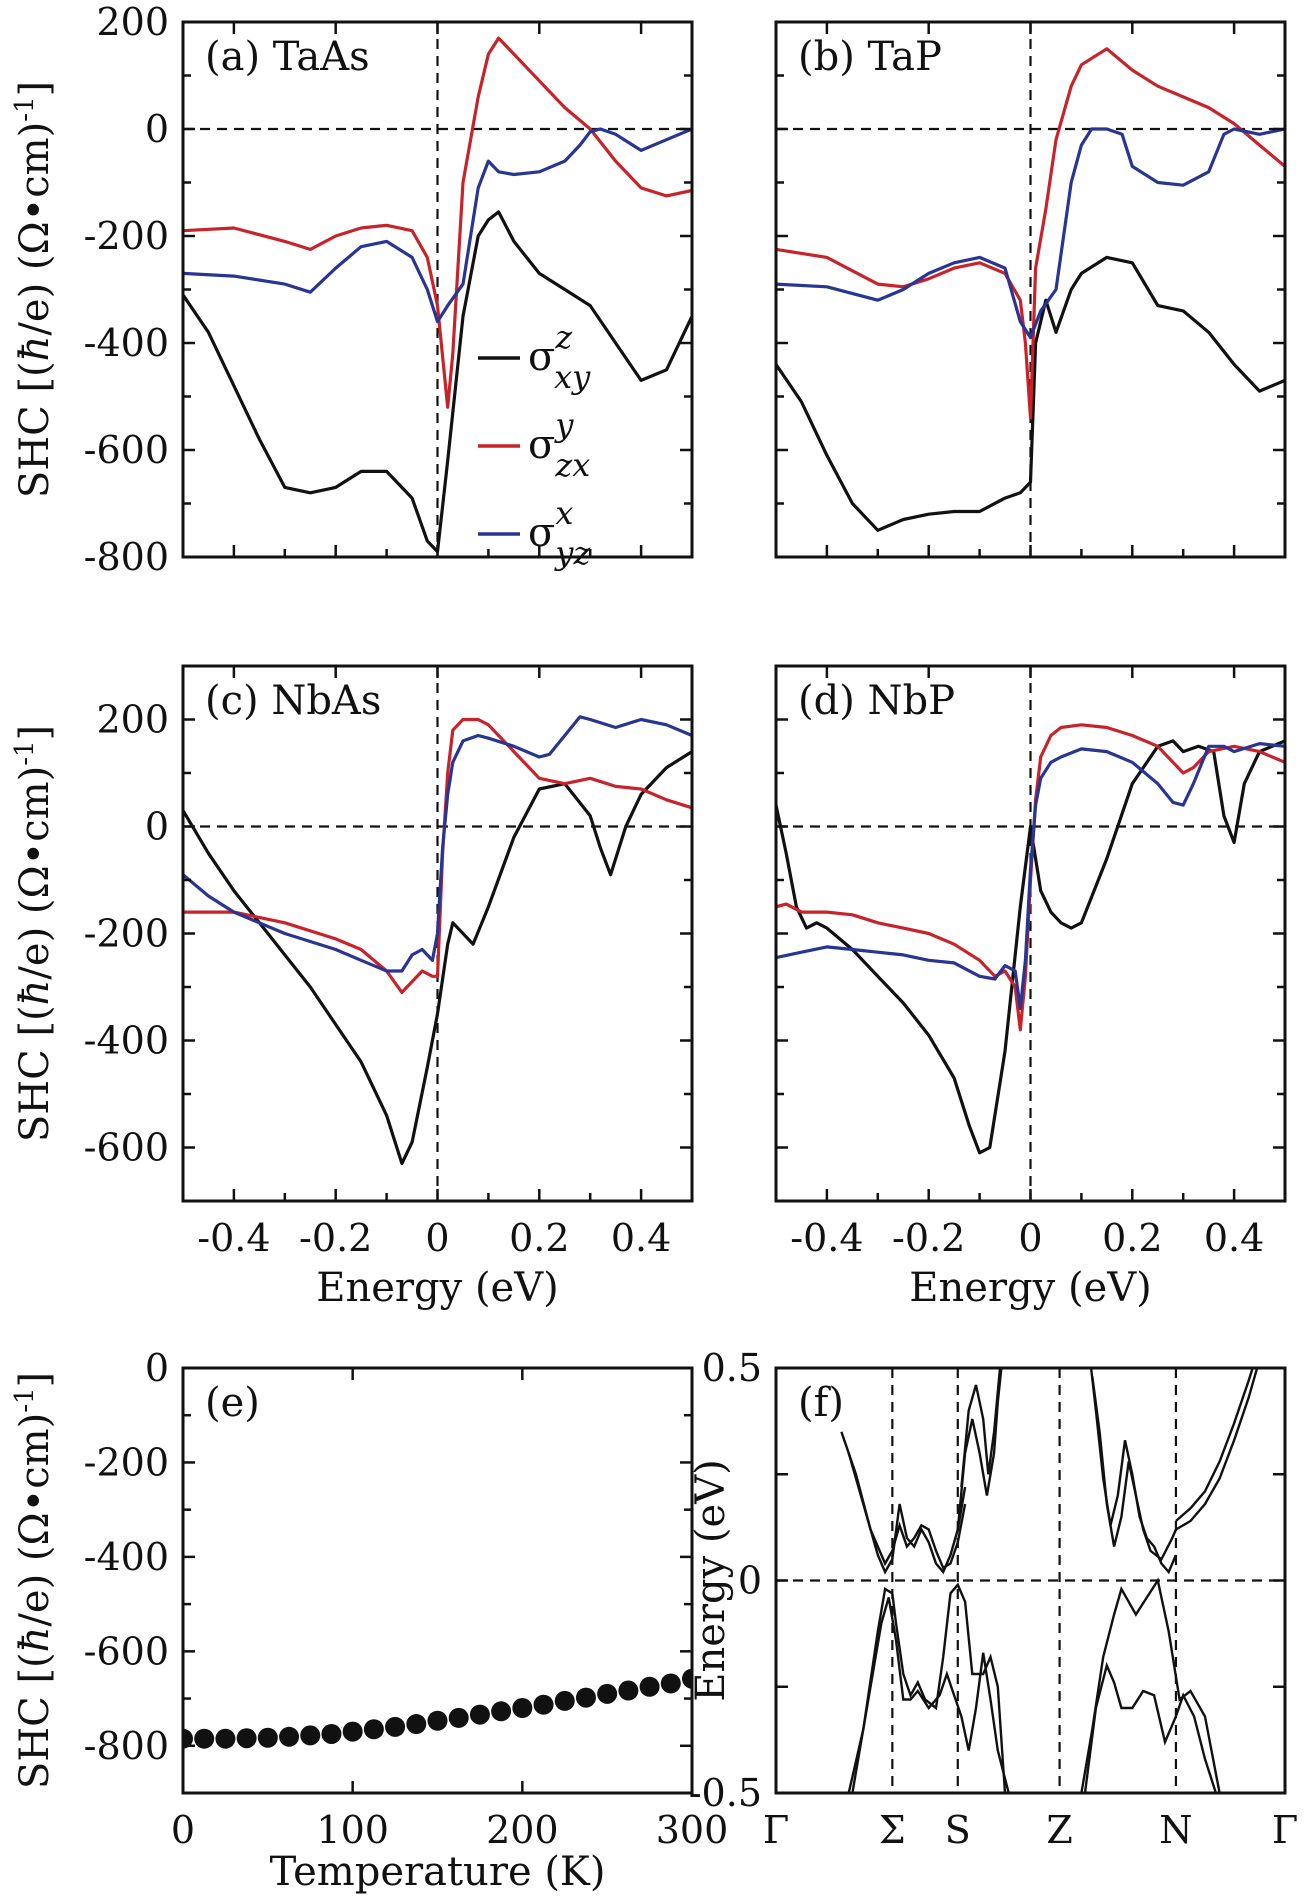 This screenshot has height=1897, width=1313. I want to click on panel-label: (a) TaAs, so click(287, 57).